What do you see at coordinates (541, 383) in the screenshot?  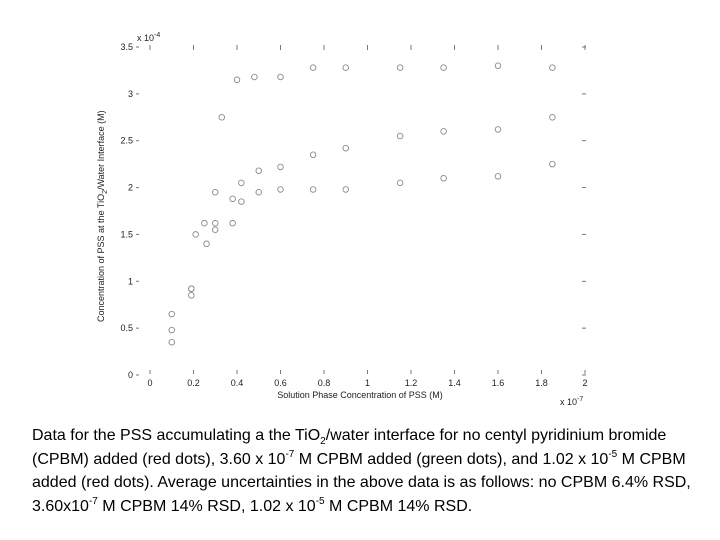 I see `x-tick-label: 1.8` at bounding box center [541, 383].